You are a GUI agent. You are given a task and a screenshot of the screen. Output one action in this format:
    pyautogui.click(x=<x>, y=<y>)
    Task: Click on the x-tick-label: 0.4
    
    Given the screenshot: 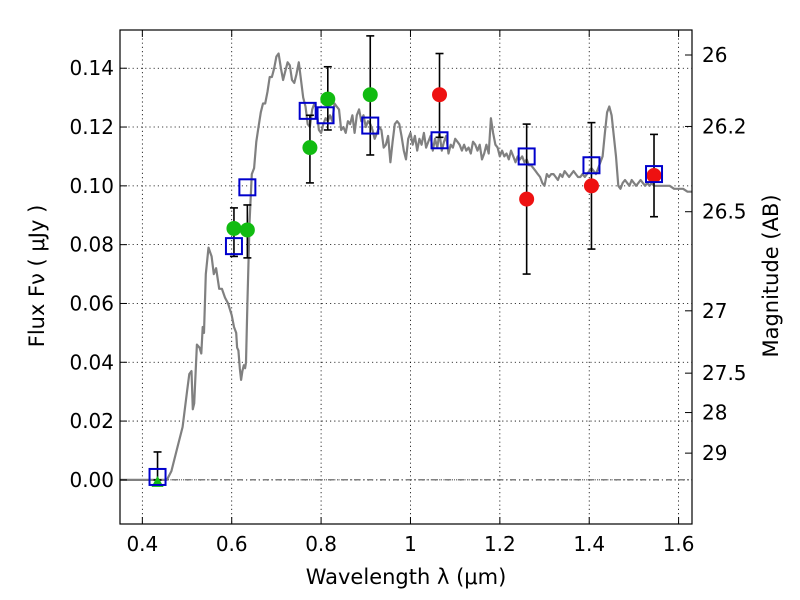 What is the action you would take?
    pyautogui.click(x=142, y=544)
    